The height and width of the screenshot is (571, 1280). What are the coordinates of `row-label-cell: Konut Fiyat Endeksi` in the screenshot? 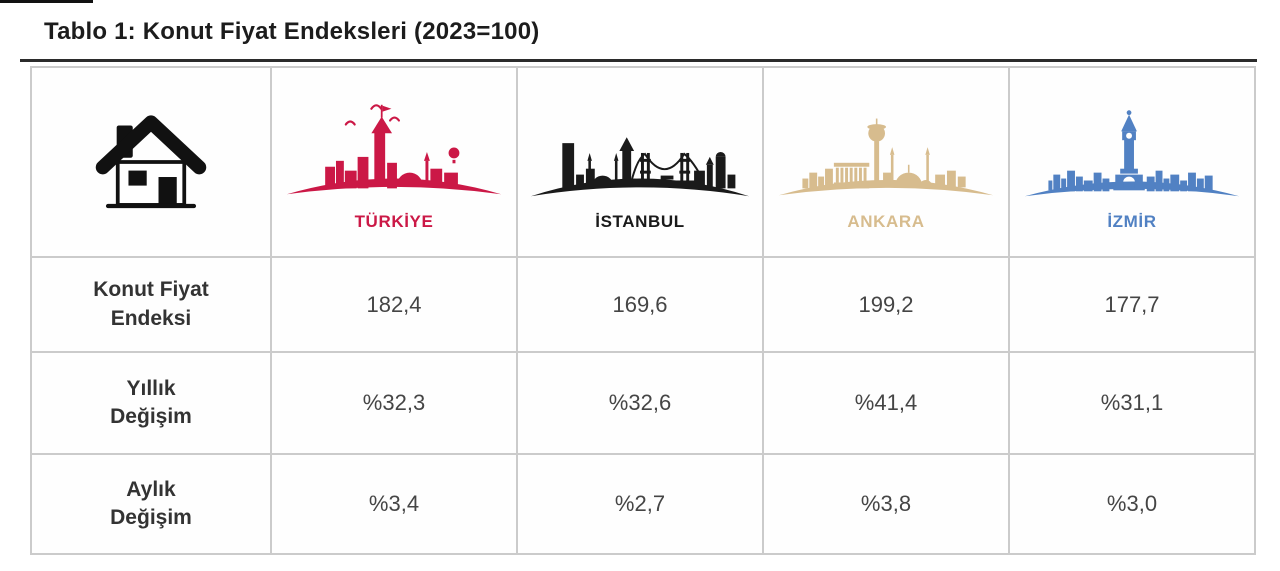 It's located at (151, 304).